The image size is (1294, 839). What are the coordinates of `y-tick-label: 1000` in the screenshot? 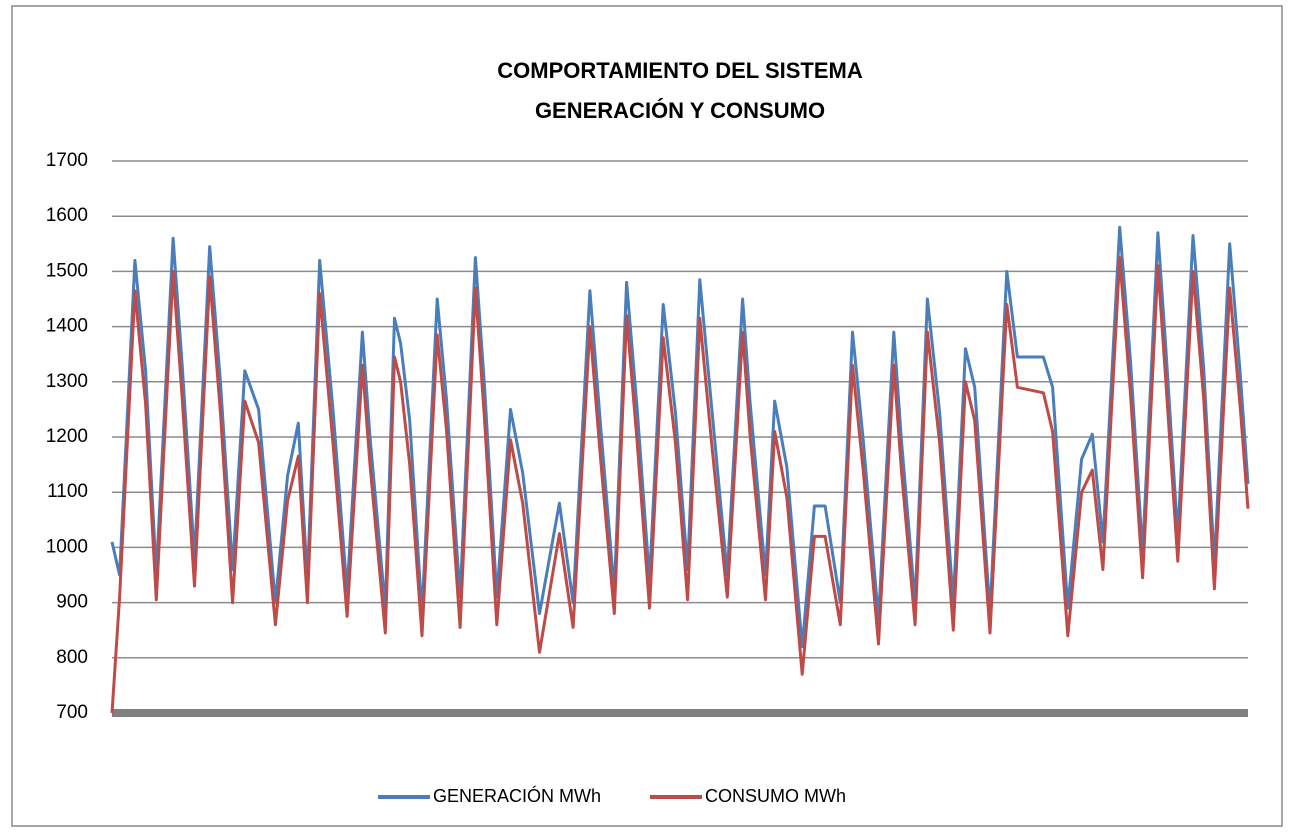 It's located at (67, 546).